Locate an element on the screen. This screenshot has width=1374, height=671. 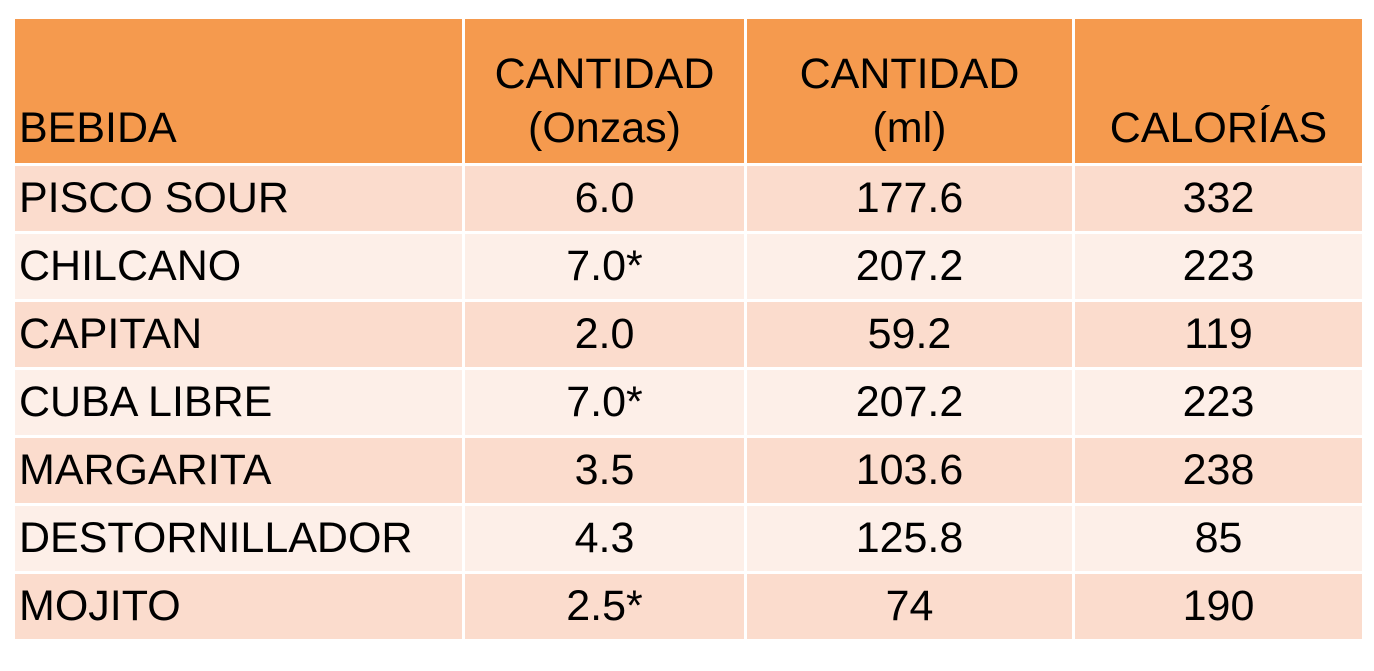
cell-onzas: 2.5* is located at coordinates (604, 606).